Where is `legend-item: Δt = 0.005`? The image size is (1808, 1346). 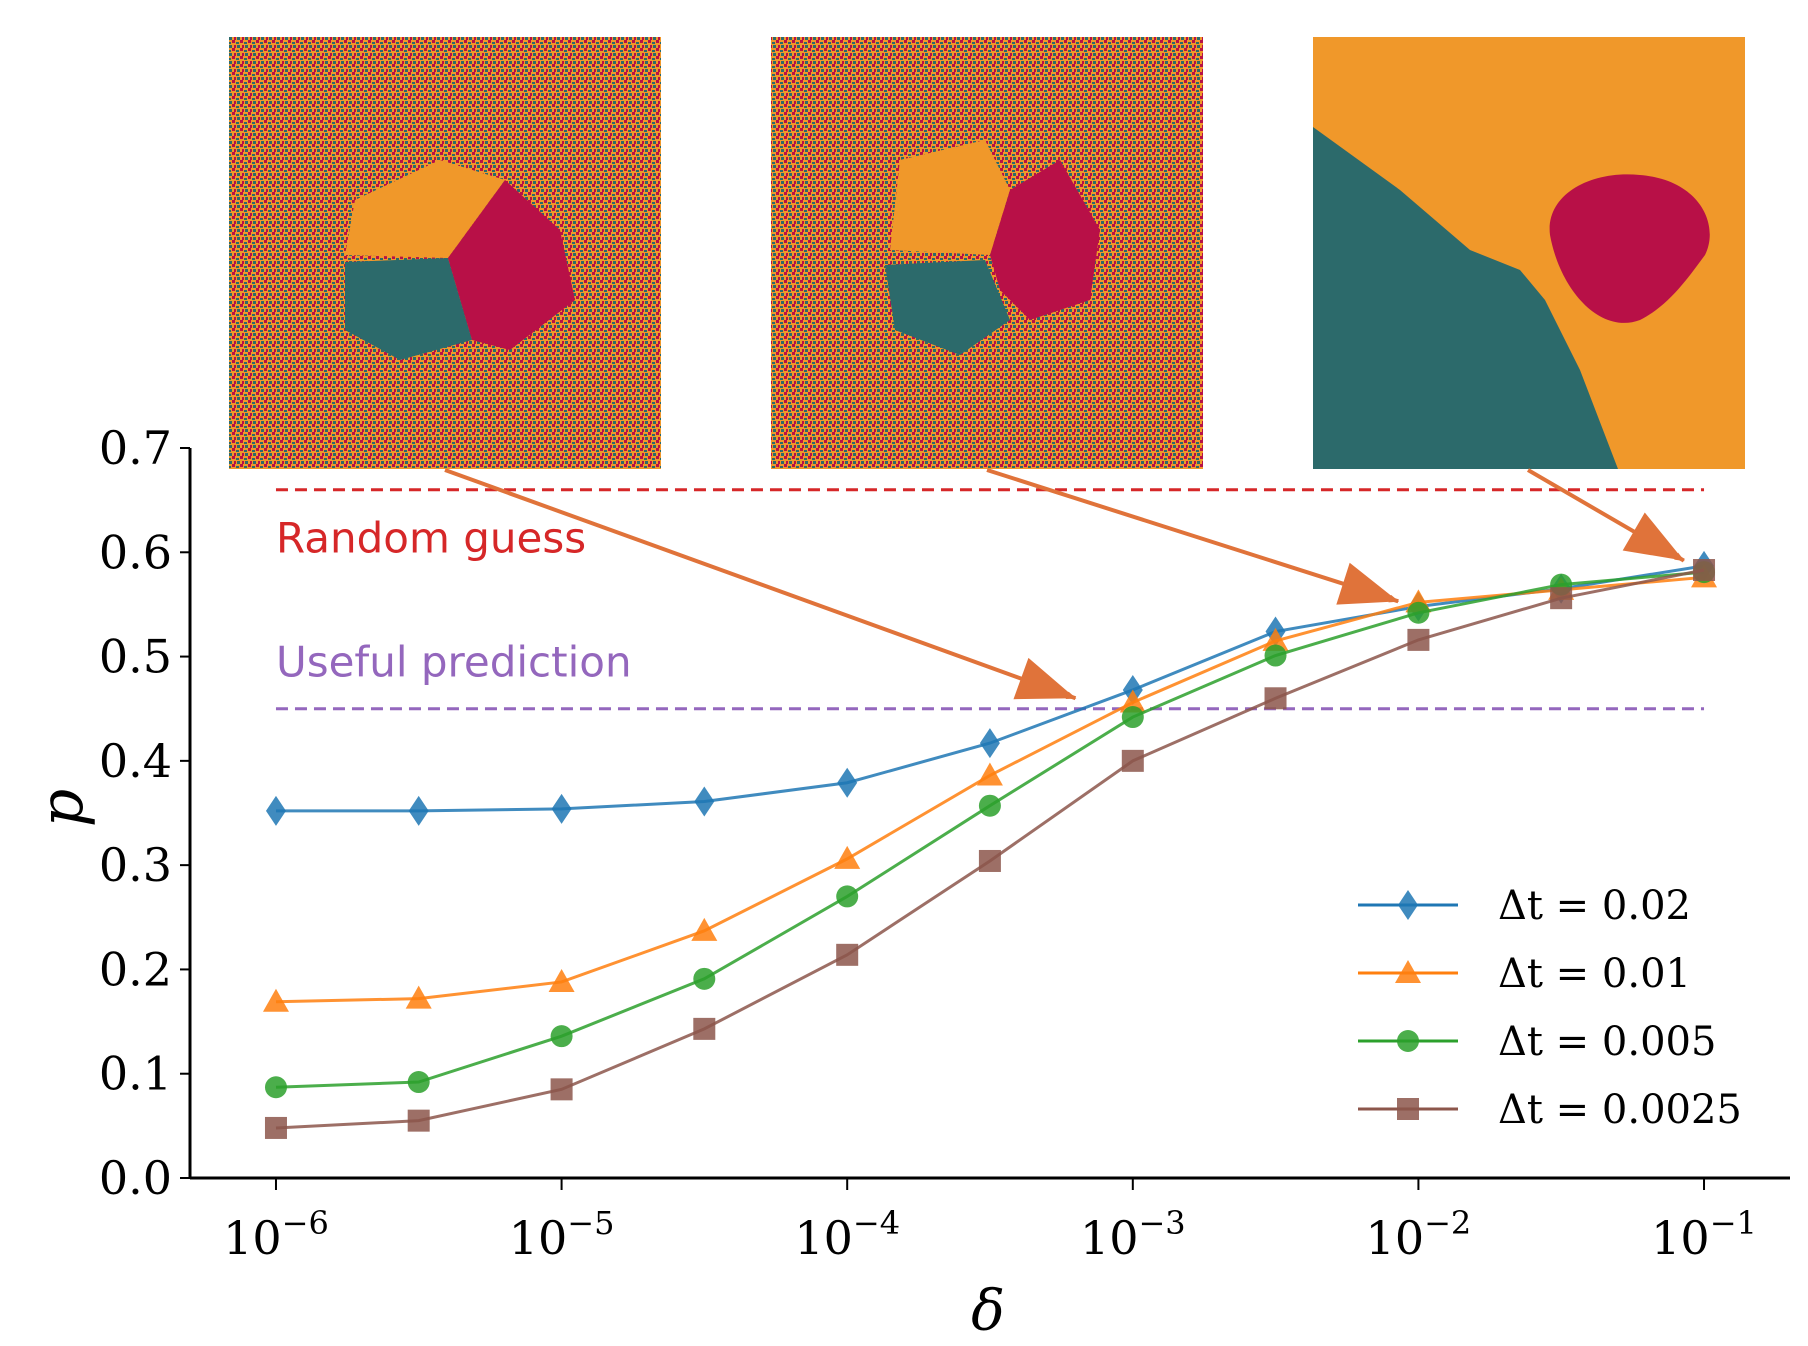 legend-item: Δt = 0.005 is located at coordinates (1537, 1042).